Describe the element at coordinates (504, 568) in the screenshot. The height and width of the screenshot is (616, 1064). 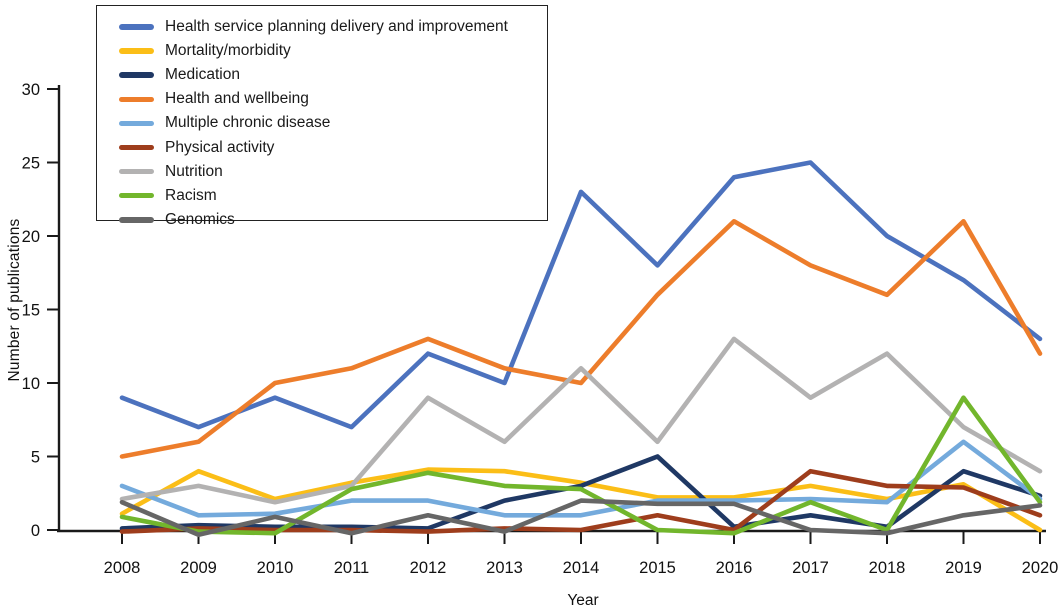
I see `x-tick-label: 2013` at that location.